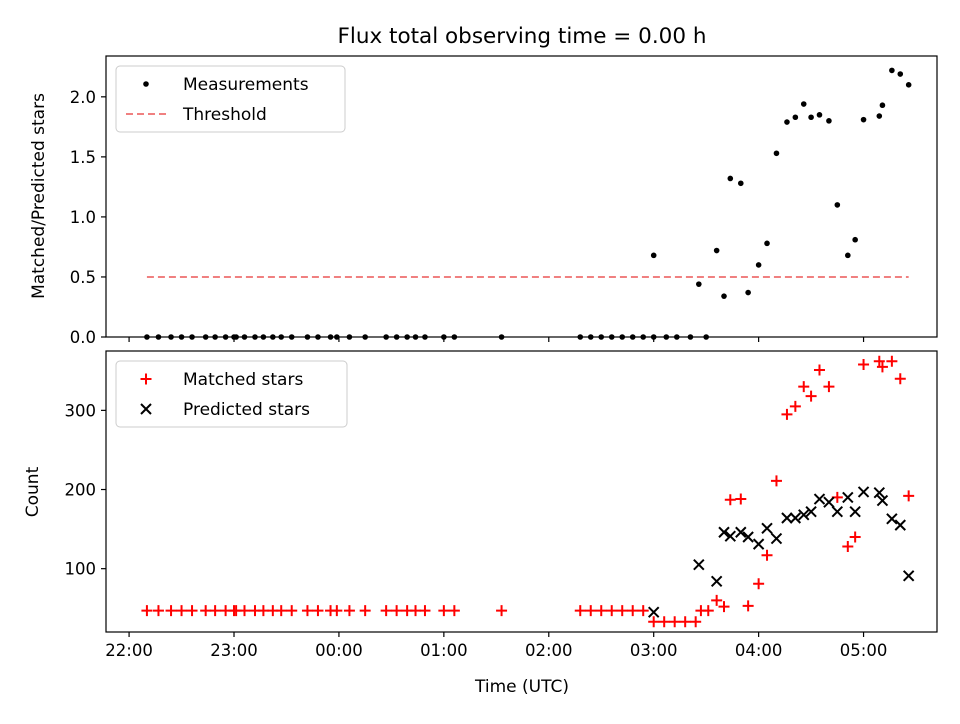 The height and width of the screenshot is (724, 960). What do you see at coordinates (234, 650) in the screenshot?
I see `x-tick-label: 23:00` at bounding box center [234, 650].